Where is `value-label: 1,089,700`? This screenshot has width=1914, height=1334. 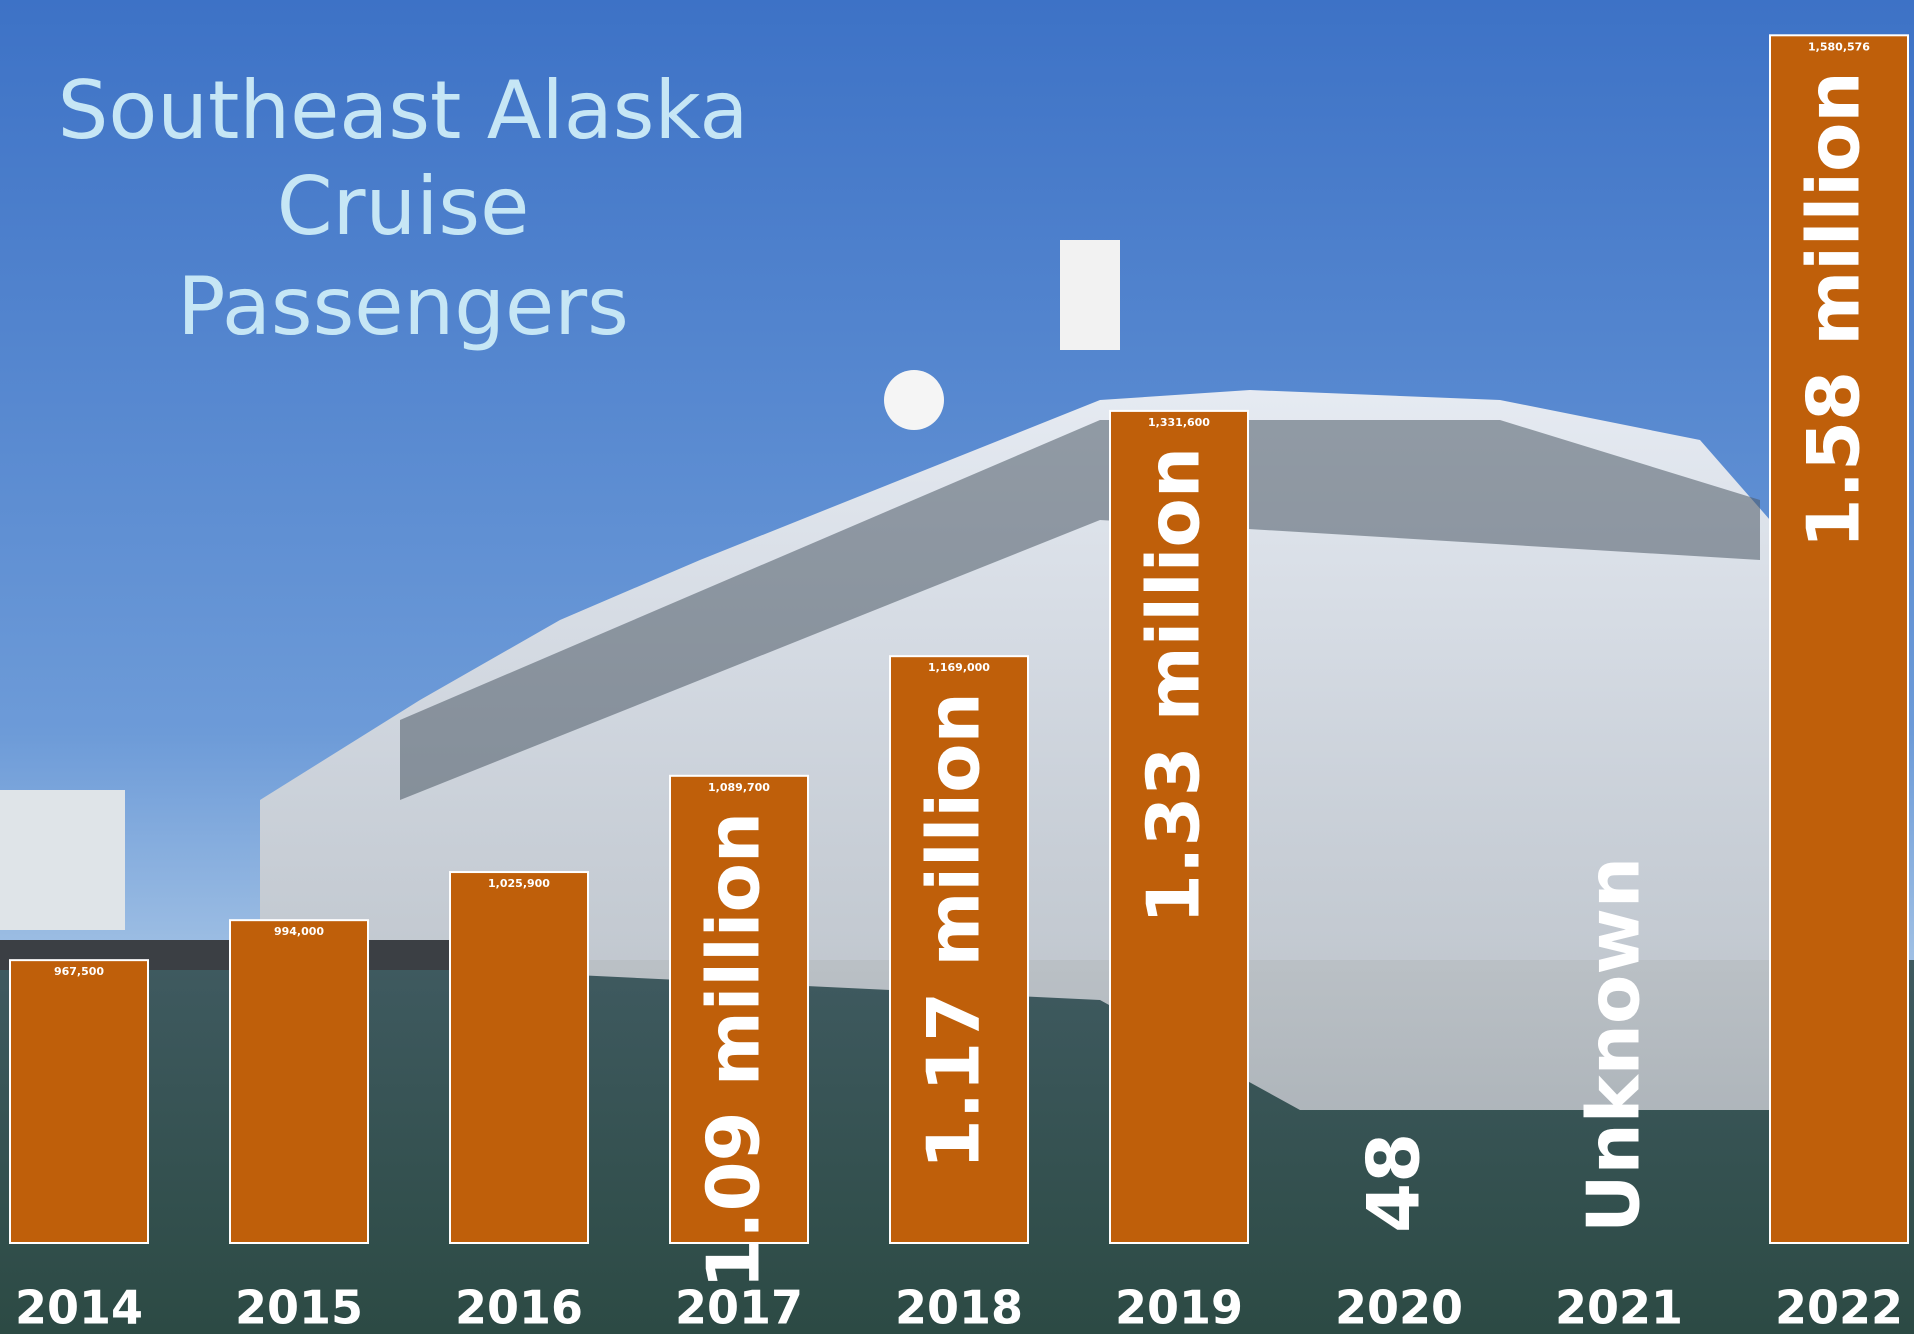 value-label: 1,089,700 is located at coordinates (739, 787).